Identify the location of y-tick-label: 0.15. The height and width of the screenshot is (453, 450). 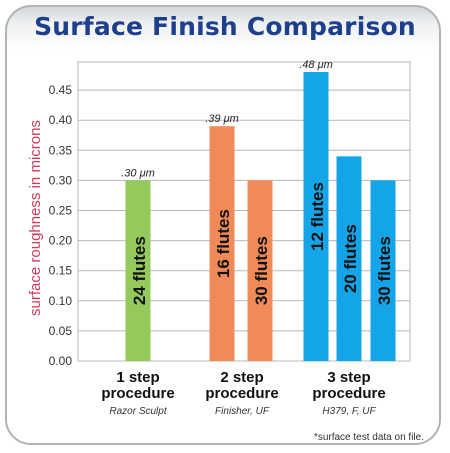
(61, 271).